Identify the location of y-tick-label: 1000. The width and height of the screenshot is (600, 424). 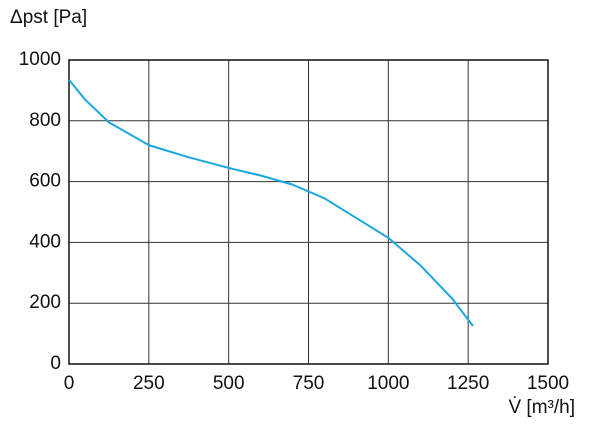
(40, 59).